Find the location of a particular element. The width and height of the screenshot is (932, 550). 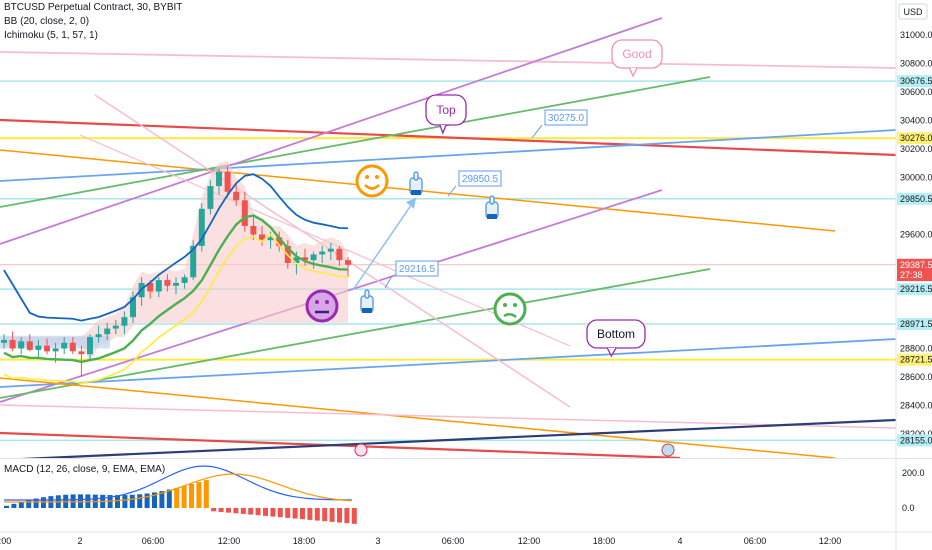

confused-face-icon is located at coordinates (510, 309).